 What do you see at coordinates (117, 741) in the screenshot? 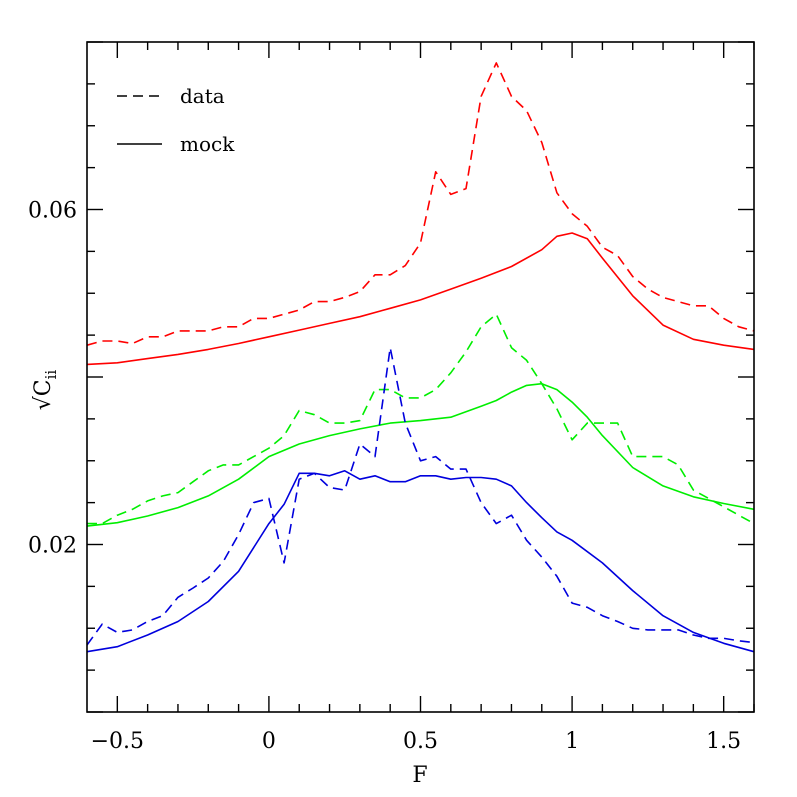
I see `x-tick-label: −0.5` at bounding box center [117, 741].